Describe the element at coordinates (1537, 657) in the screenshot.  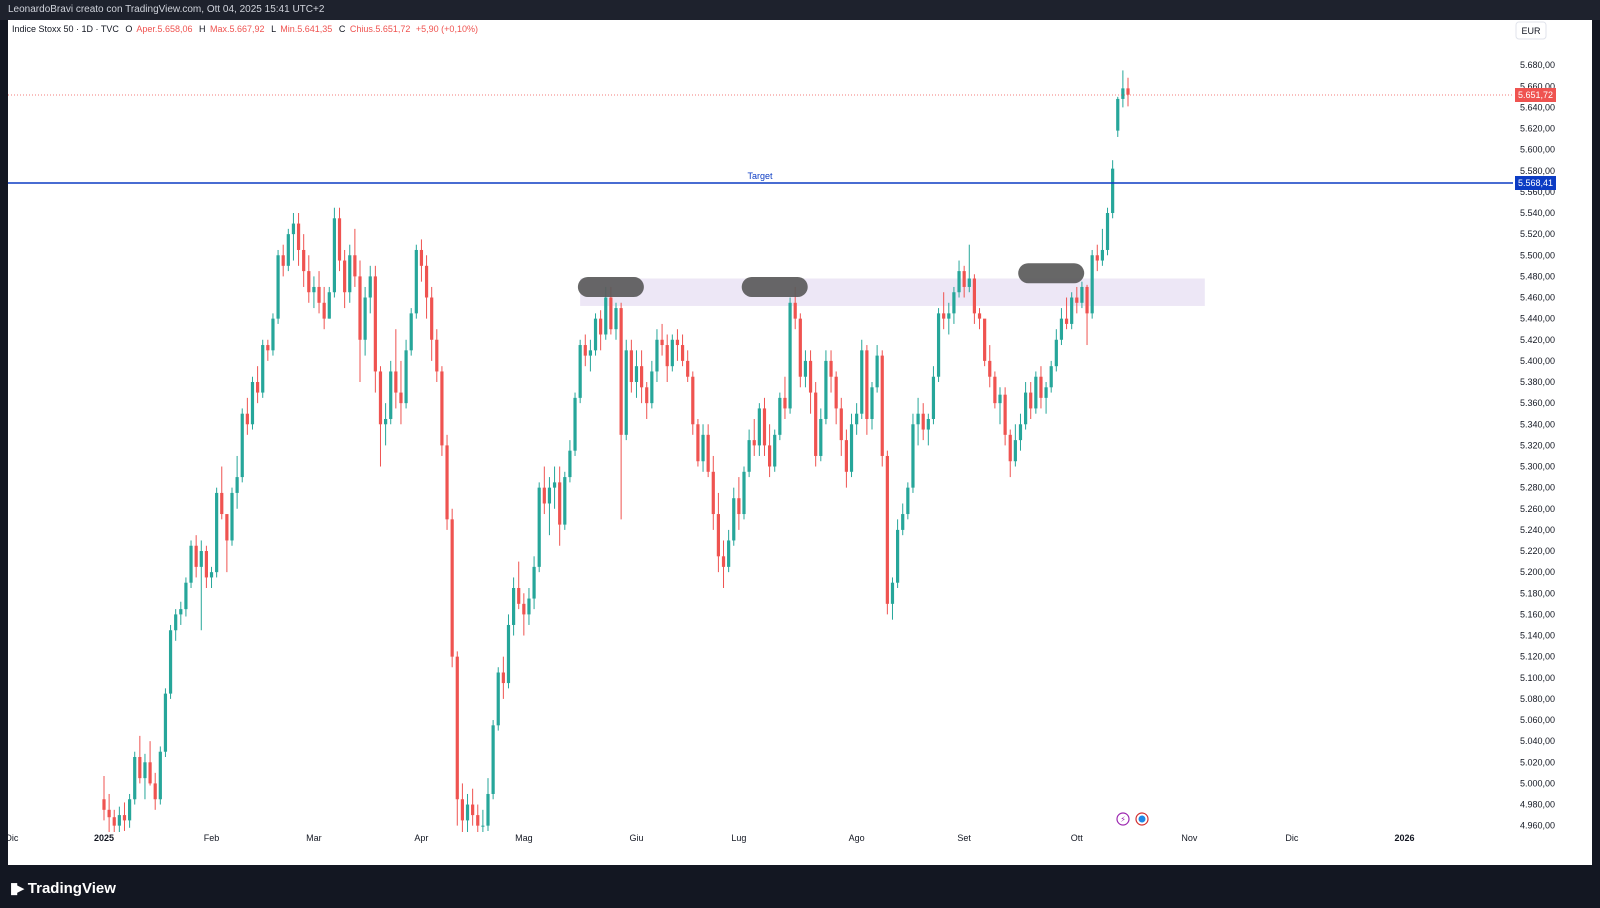
I see `y-tick-label: 5.120,00` at that location.